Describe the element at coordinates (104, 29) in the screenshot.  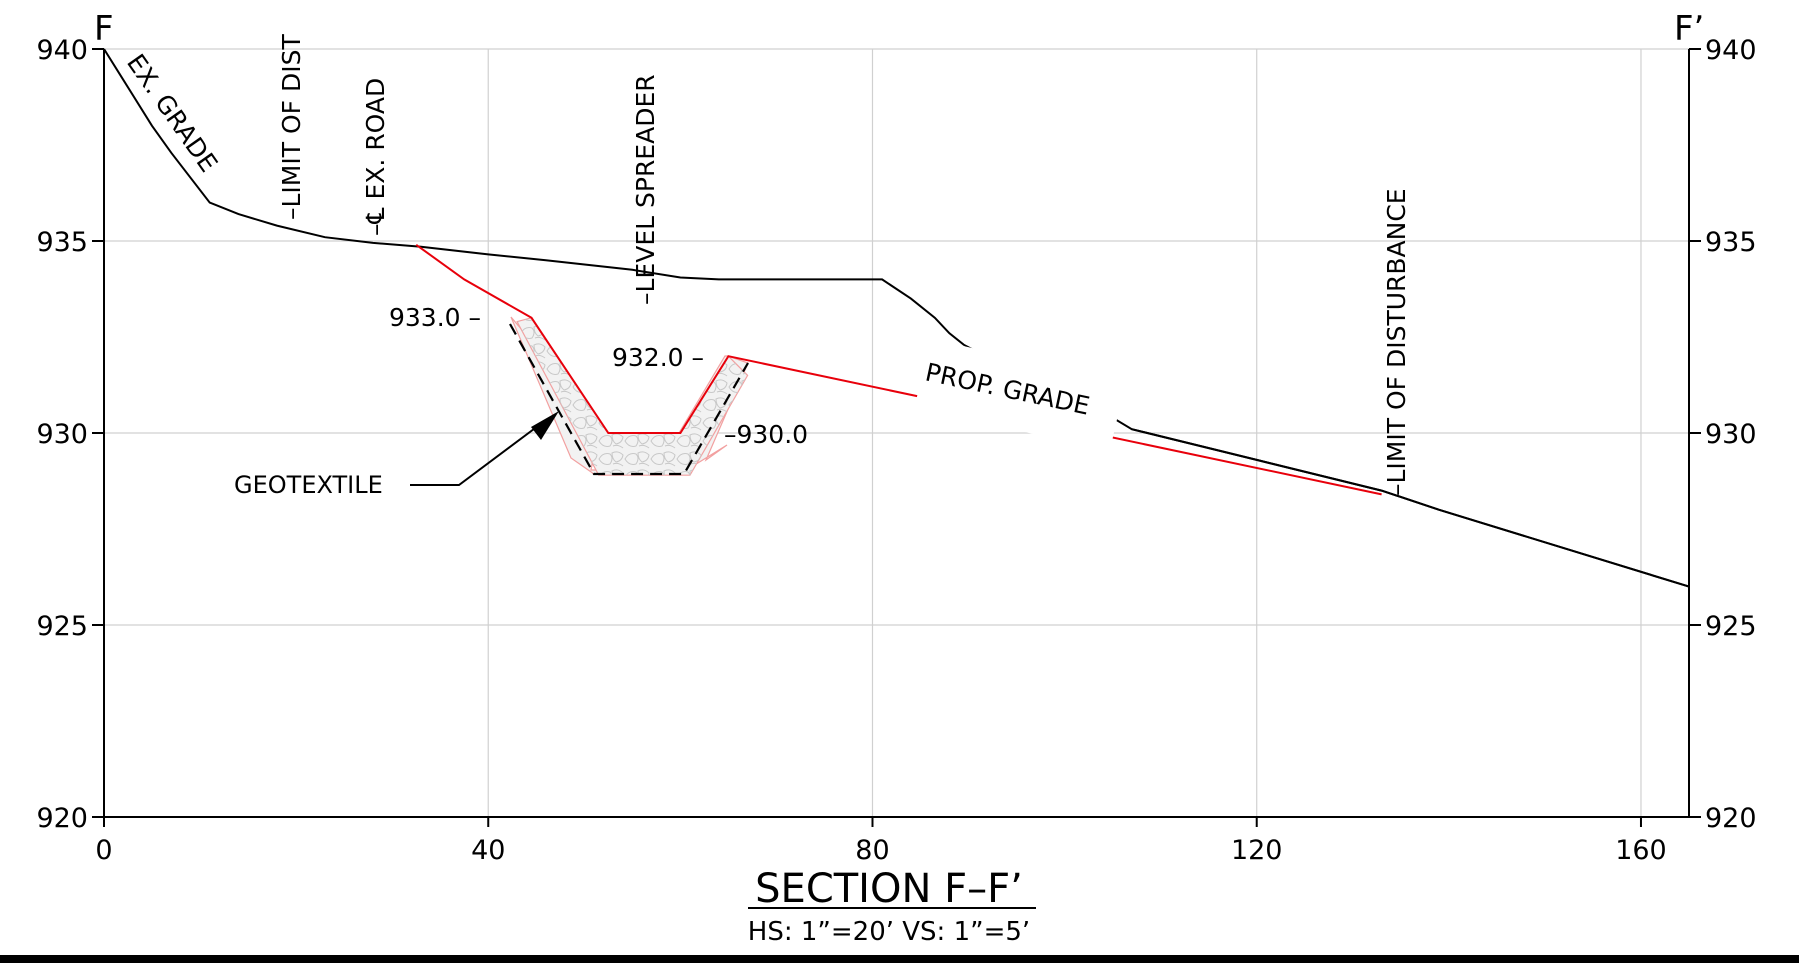
I see `section-mark-left: F` at that location.